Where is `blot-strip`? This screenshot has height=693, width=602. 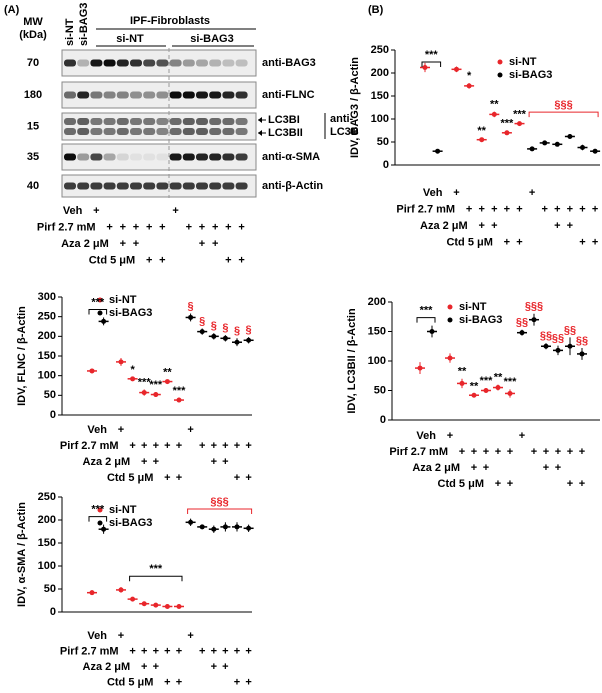
blot-strip is located at coordinates (159, 126).